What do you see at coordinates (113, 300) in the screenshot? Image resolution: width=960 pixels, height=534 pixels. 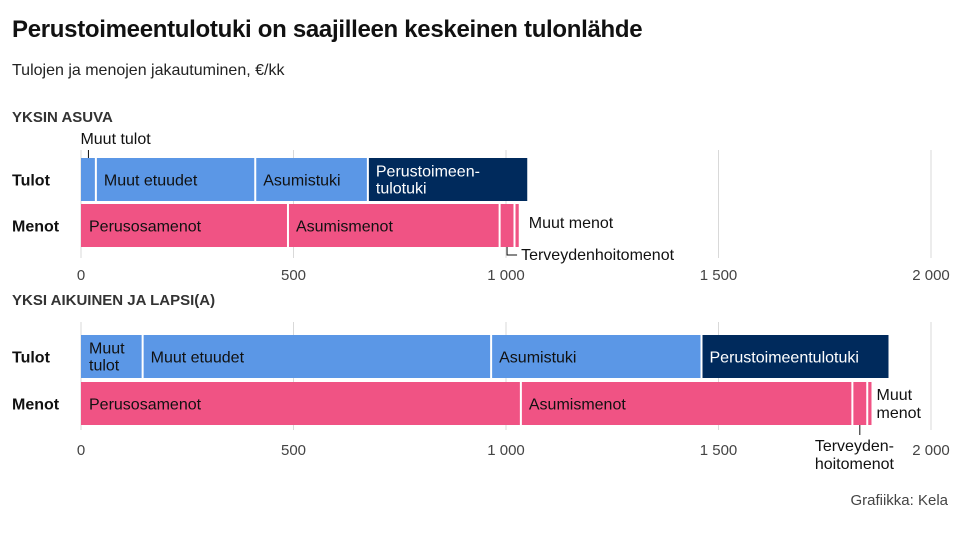 I see `panel-title: YKSI AIKUINEN JA LAPSI(A)` at bounding box center [113, 300].